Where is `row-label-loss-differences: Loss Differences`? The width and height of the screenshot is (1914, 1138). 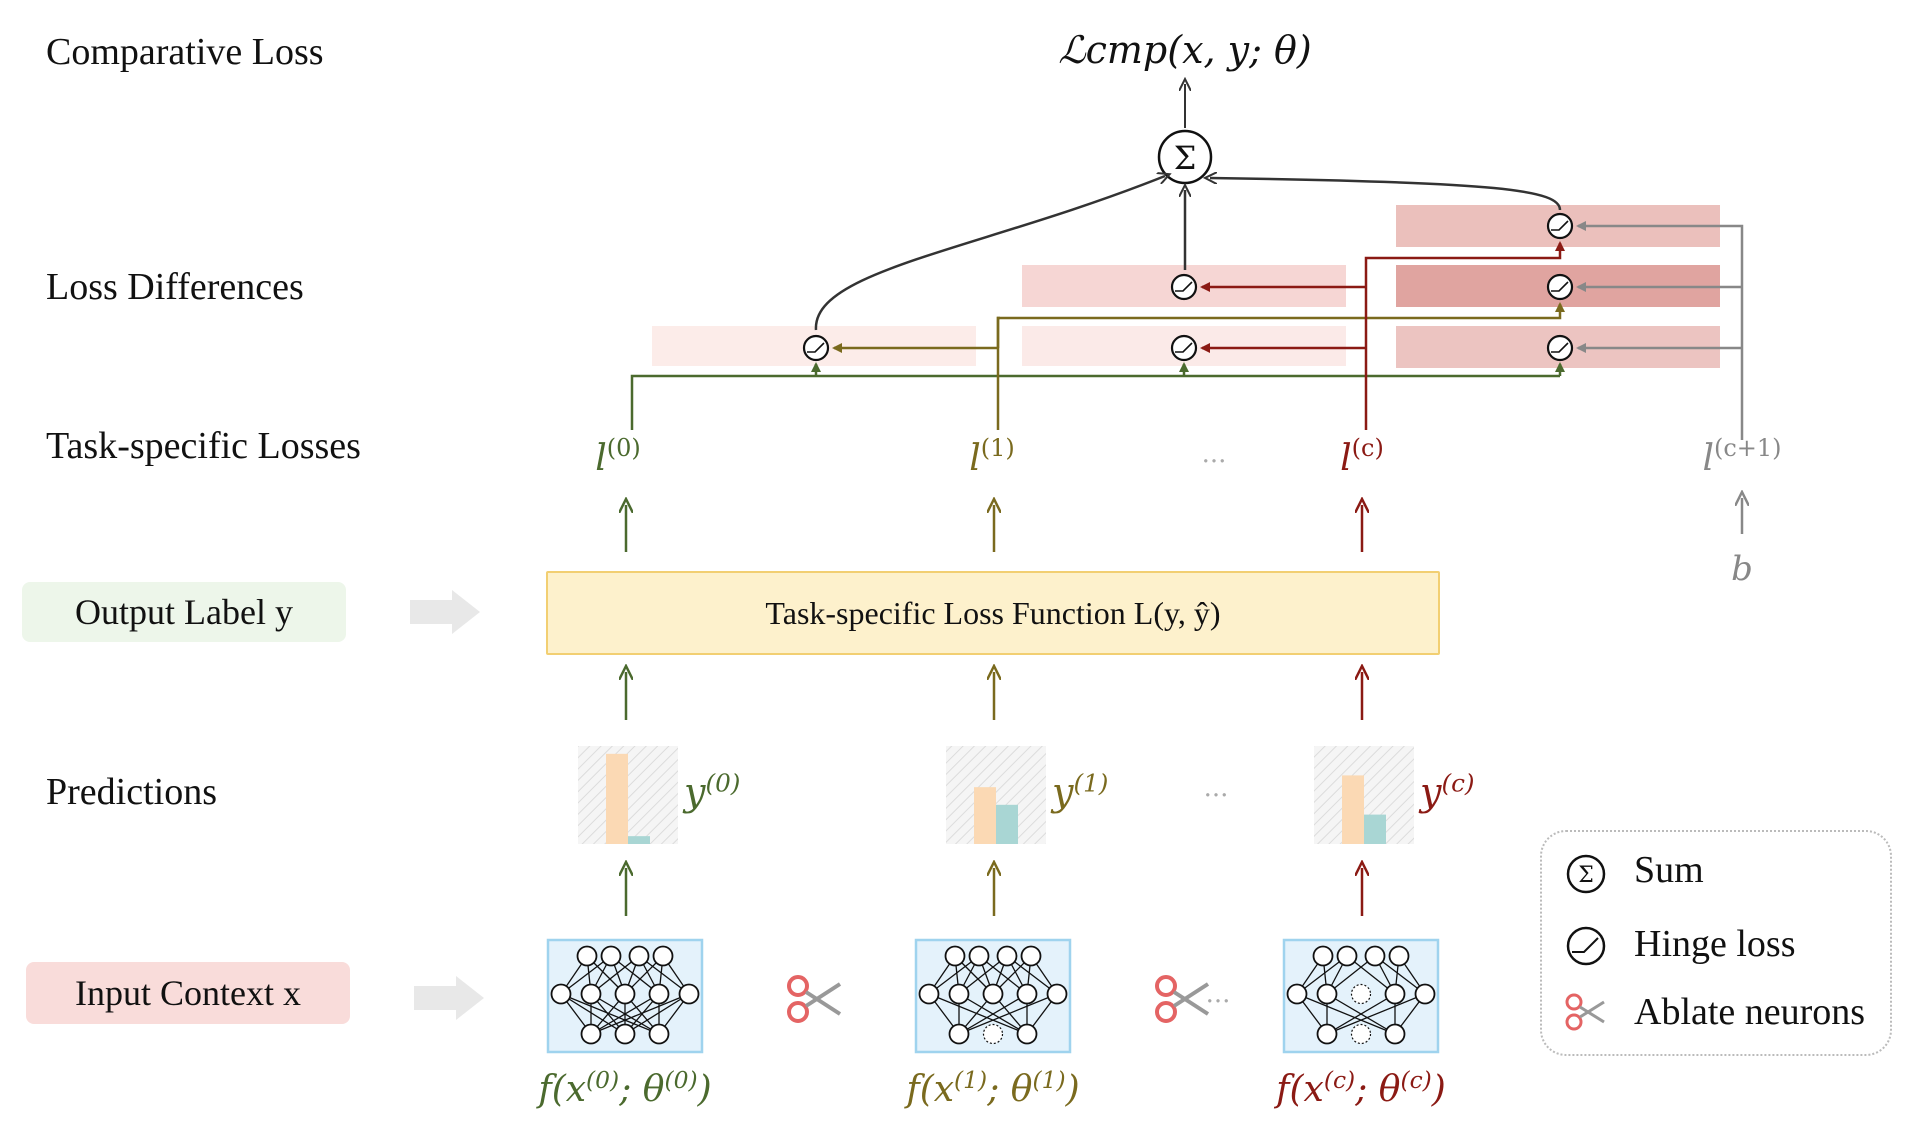 row-label-loss-differences: Loss Differences is located at coordinates (175, 287).